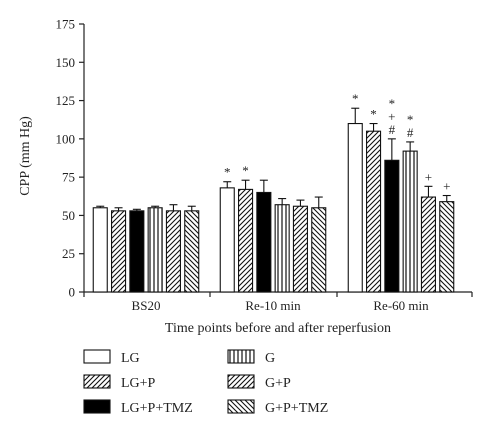 The image size is (500, 429). I want to click on x-tick-label: BS20, so click(146, 305).